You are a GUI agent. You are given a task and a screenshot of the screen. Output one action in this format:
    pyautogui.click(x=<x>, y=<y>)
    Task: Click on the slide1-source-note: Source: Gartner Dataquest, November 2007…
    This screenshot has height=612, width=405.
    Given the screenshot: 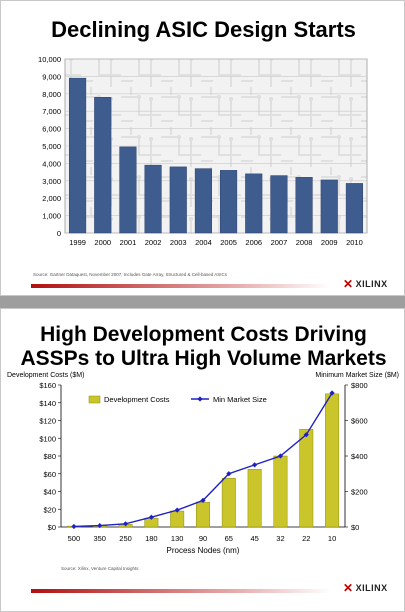 What is the action you would take?
    pyautogui.click(x=130, y=274)
    